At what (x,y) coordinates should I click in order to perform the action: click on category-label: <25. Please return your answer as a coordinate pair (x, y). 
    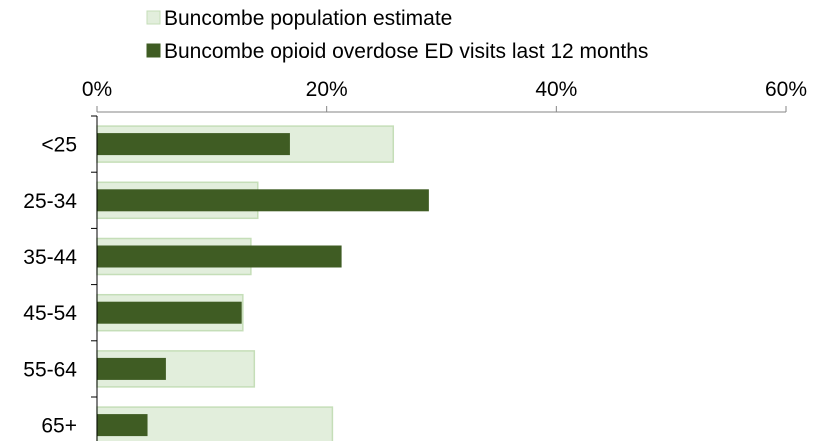
    Looking at the image, I should click on (59, 145).